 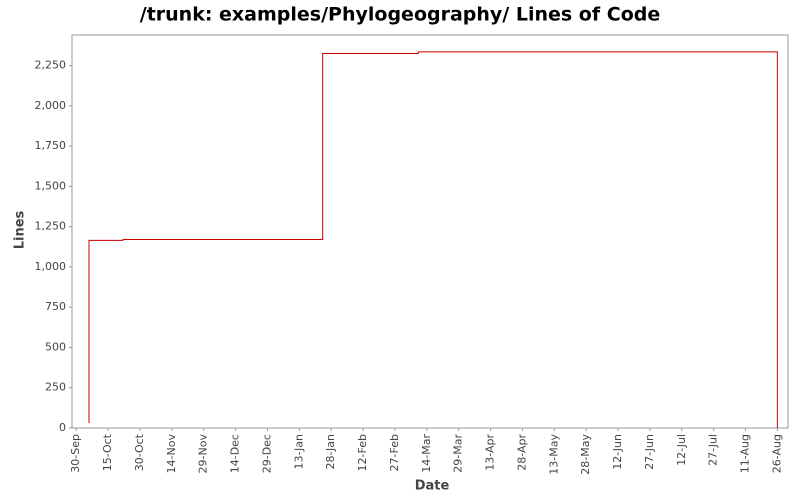 I want to click on x-tick-label: 11-Aug, so click(x=745, y=453).